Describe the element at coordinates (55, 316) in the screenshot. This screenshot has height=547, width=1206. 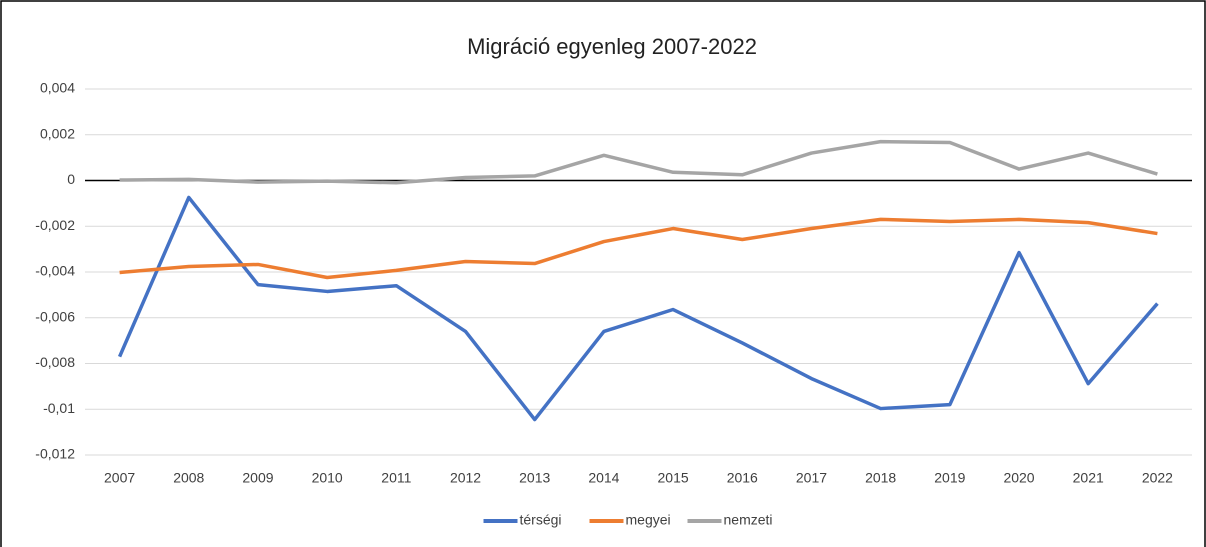
I see `y-tick-label: -0,006` at that location.